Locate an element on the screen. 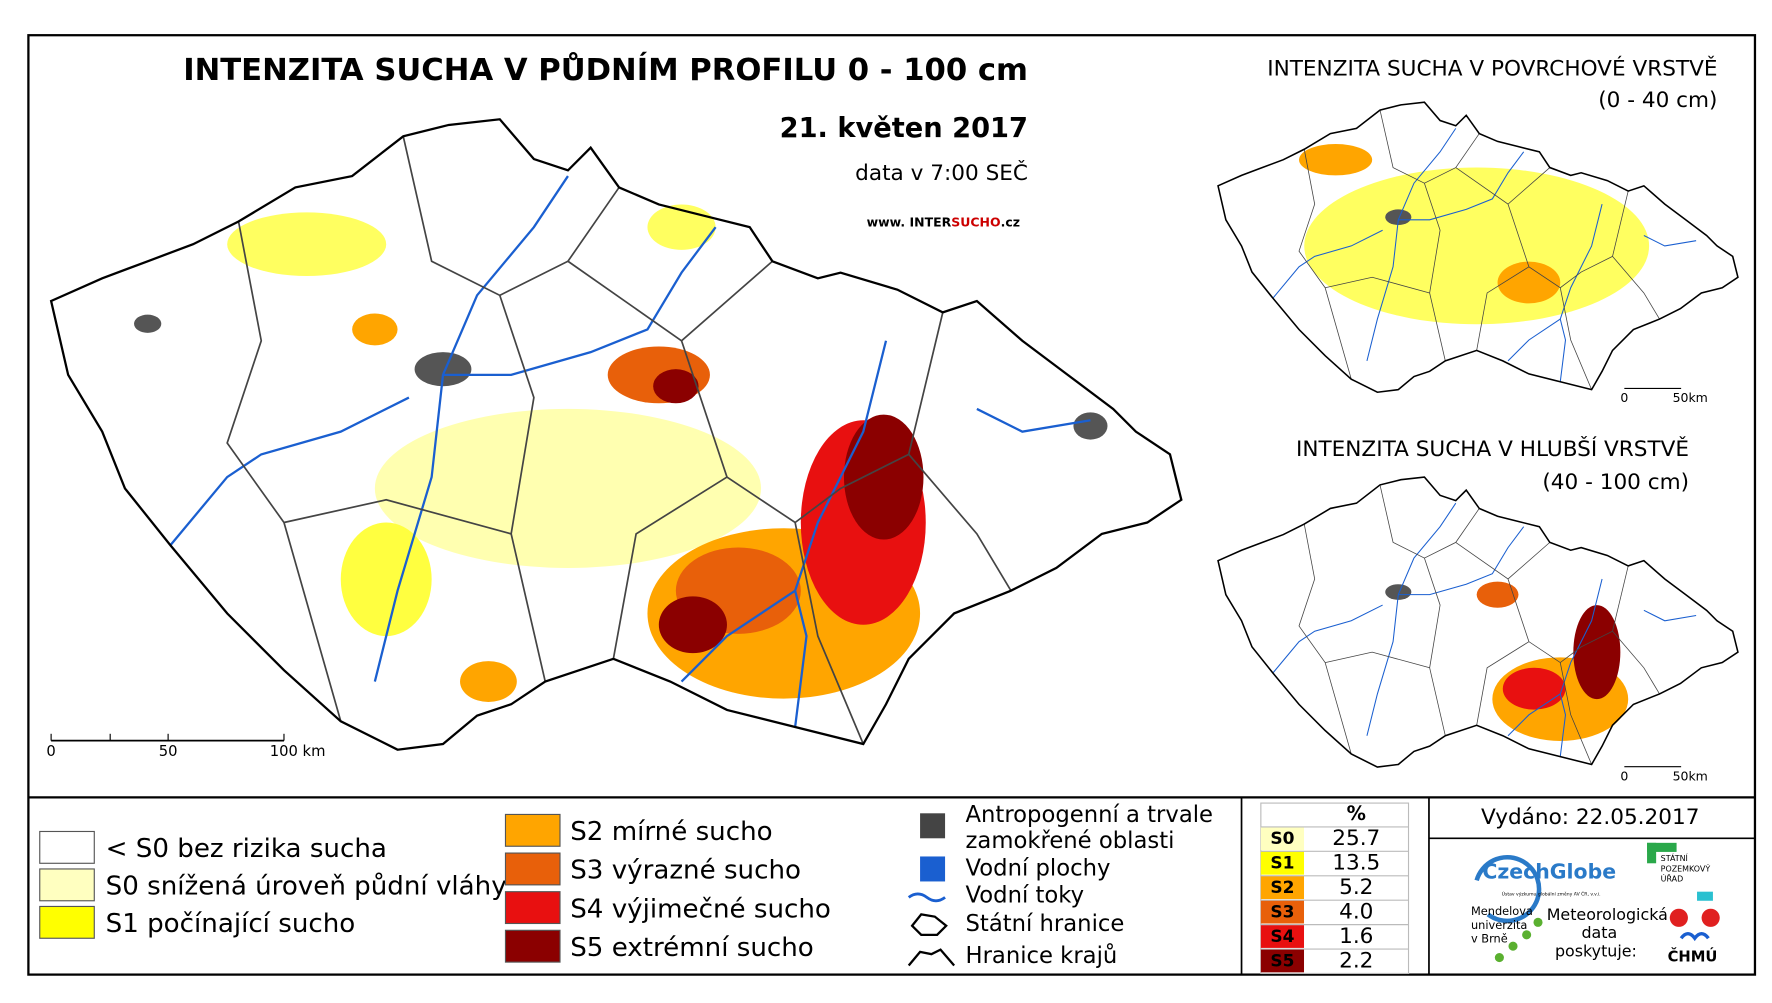 This screenshot has height=1003, width=1772. logo-chmu-note: poskytuje: is located at coordinates (1596, 950).